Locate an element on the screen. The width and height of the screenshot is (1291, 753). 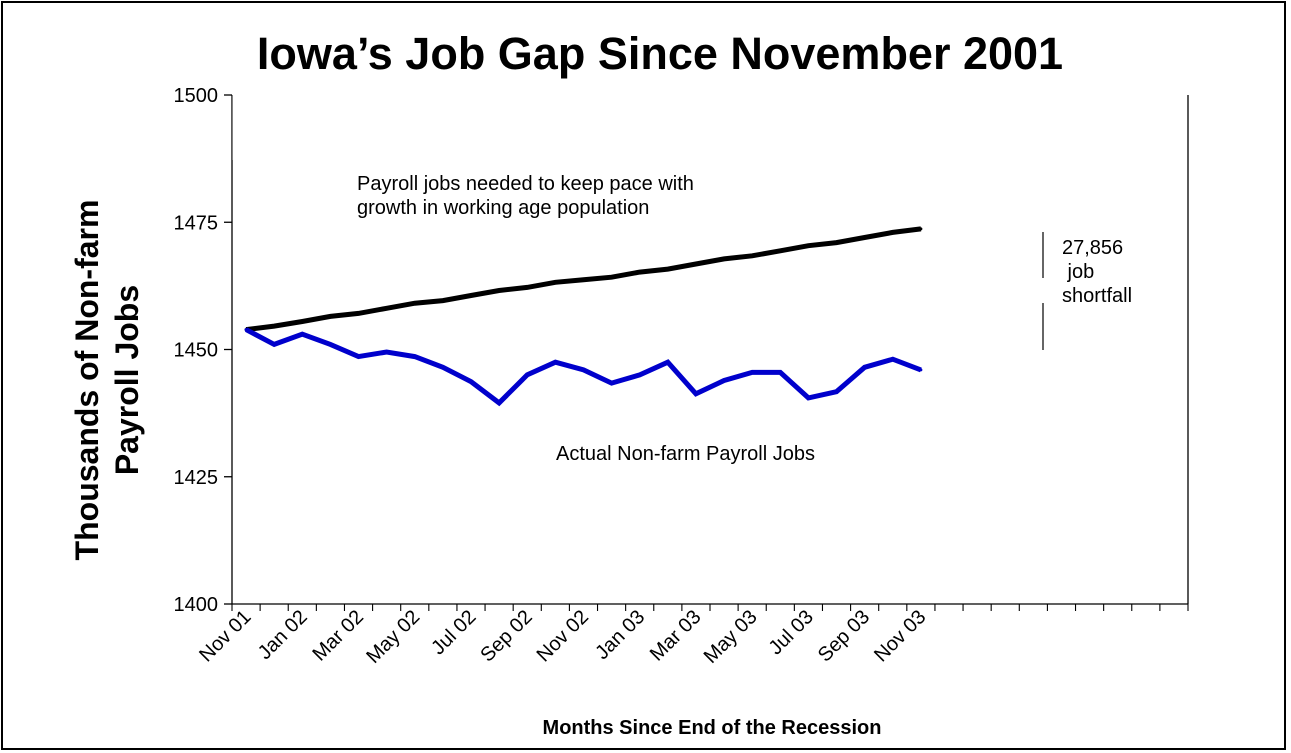
x-tick-label-12: Nov 02 is located at coordinates (563, 636).